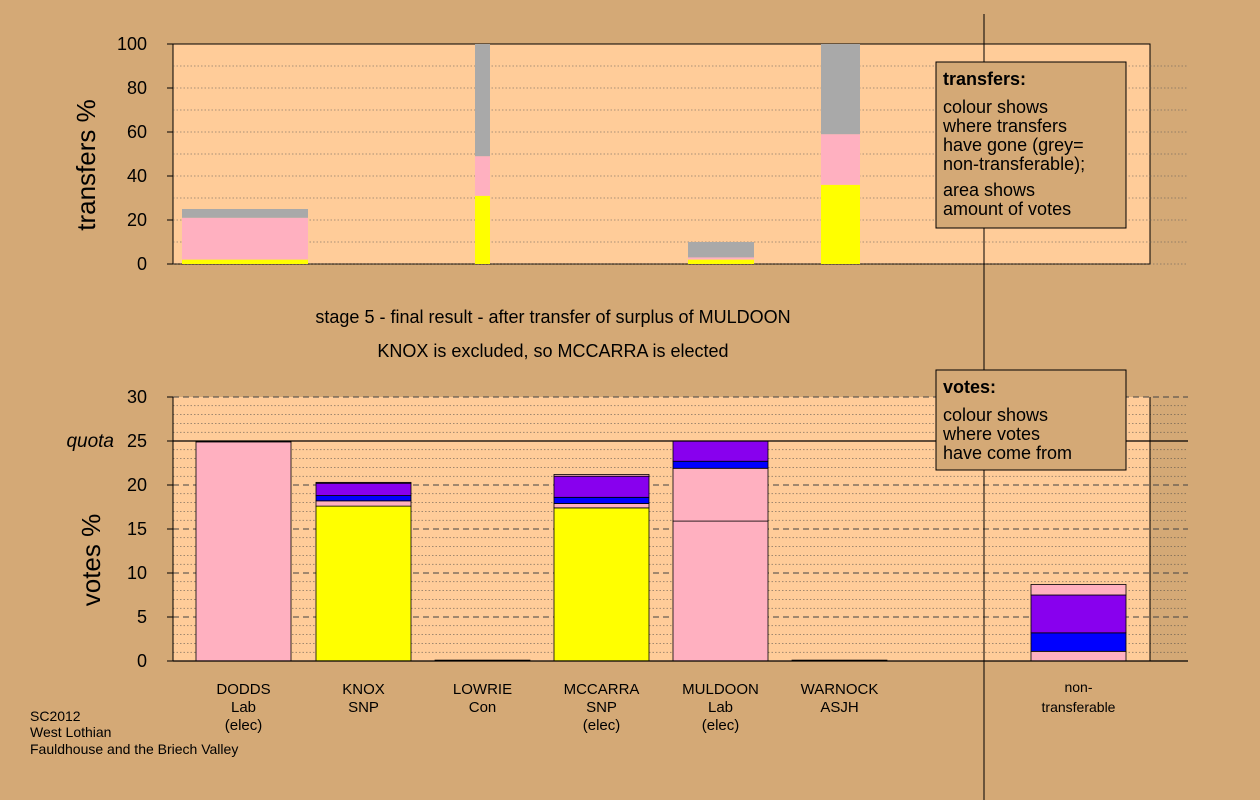 The image size is (1260, 800). What do you see at coordinates (521, 154) in the screenshot?
I see `transfers-bars` at bounding box center [521, 154].